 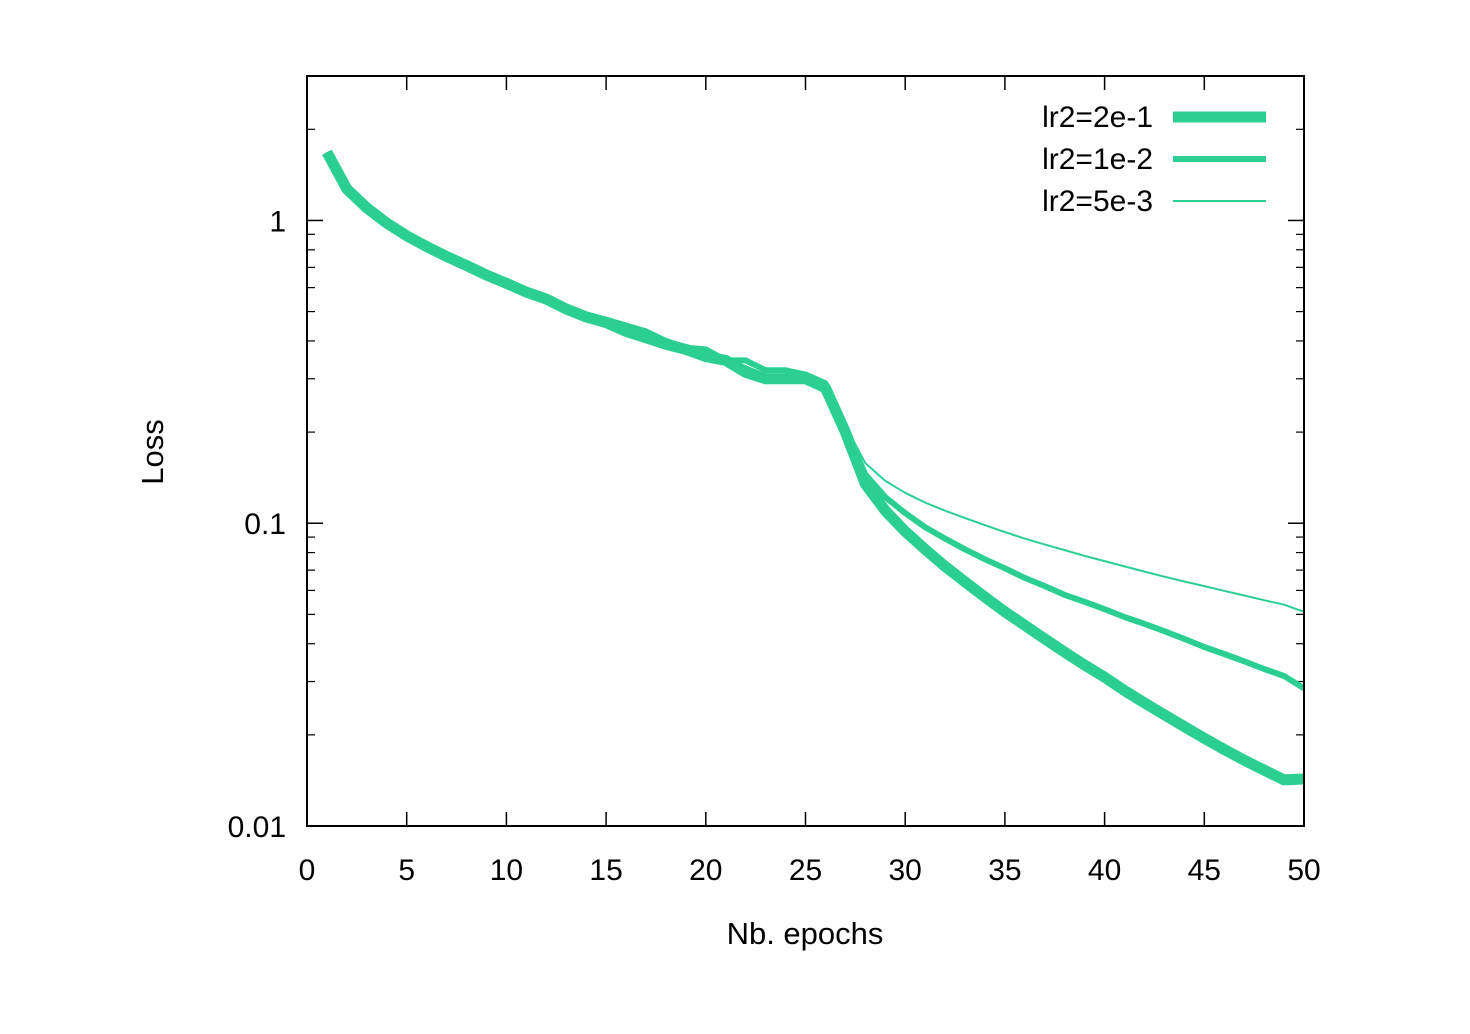 I want to click on x-tick-label: 15, so click(x=605, y=870).